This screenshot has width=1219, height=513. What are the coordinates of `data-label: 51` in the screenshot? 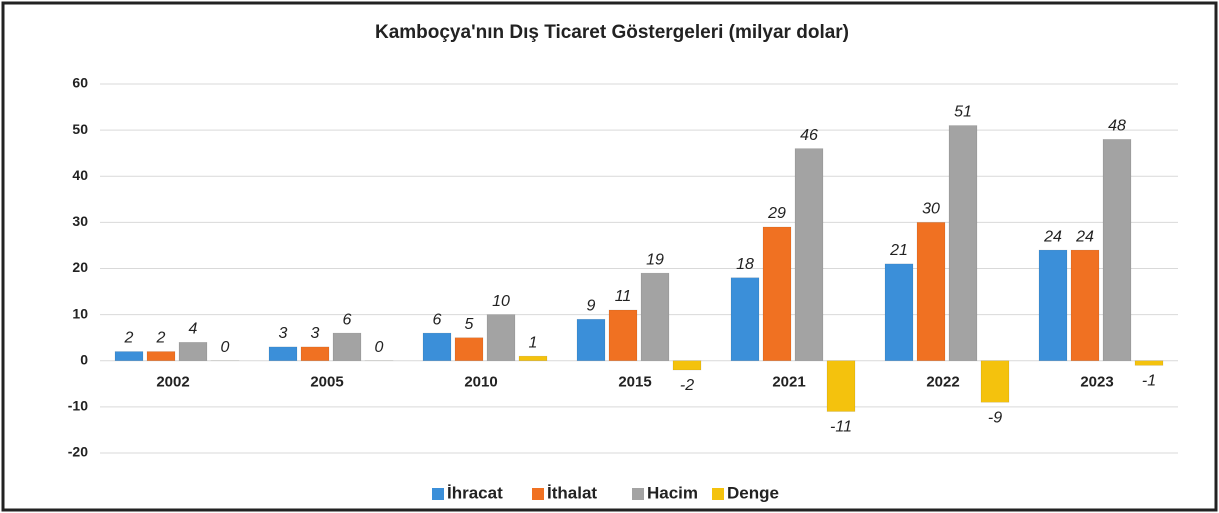 It's located at (963, 112).